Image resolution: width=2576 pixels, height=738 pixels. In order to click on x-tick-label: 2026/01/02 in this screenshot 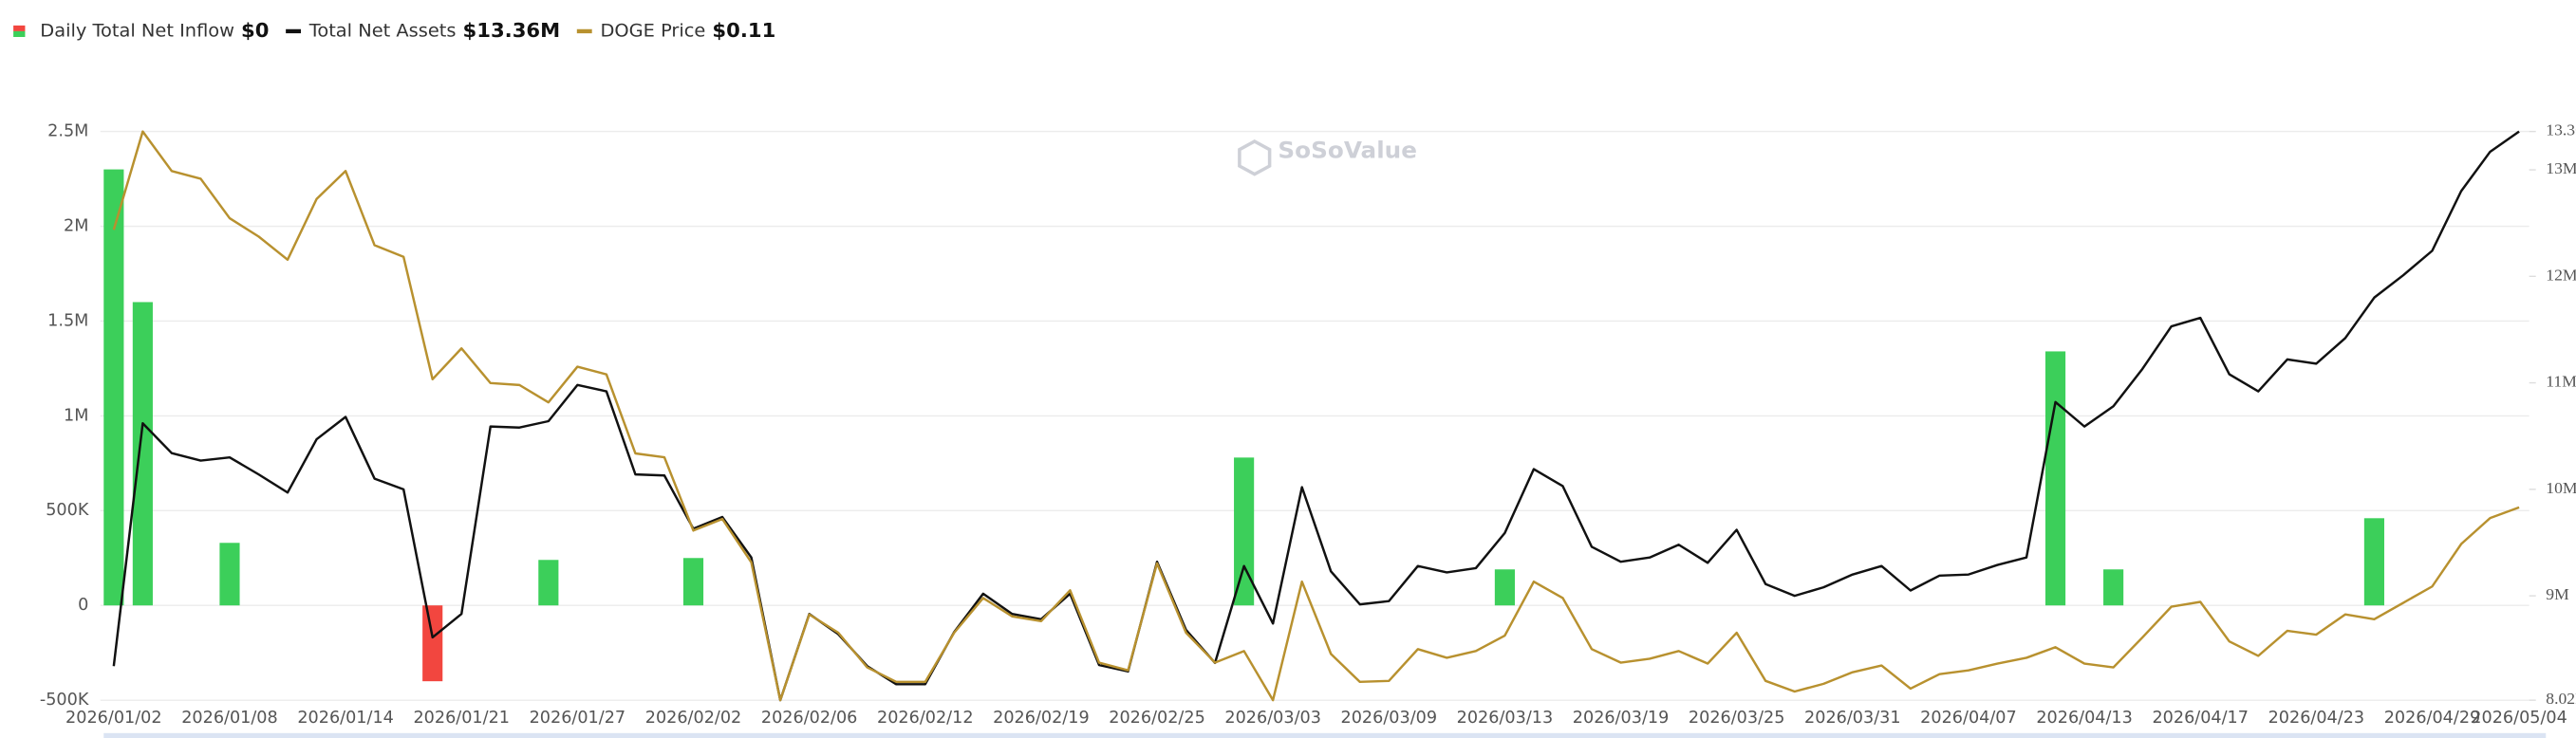, I will do `click(114, 719)`.